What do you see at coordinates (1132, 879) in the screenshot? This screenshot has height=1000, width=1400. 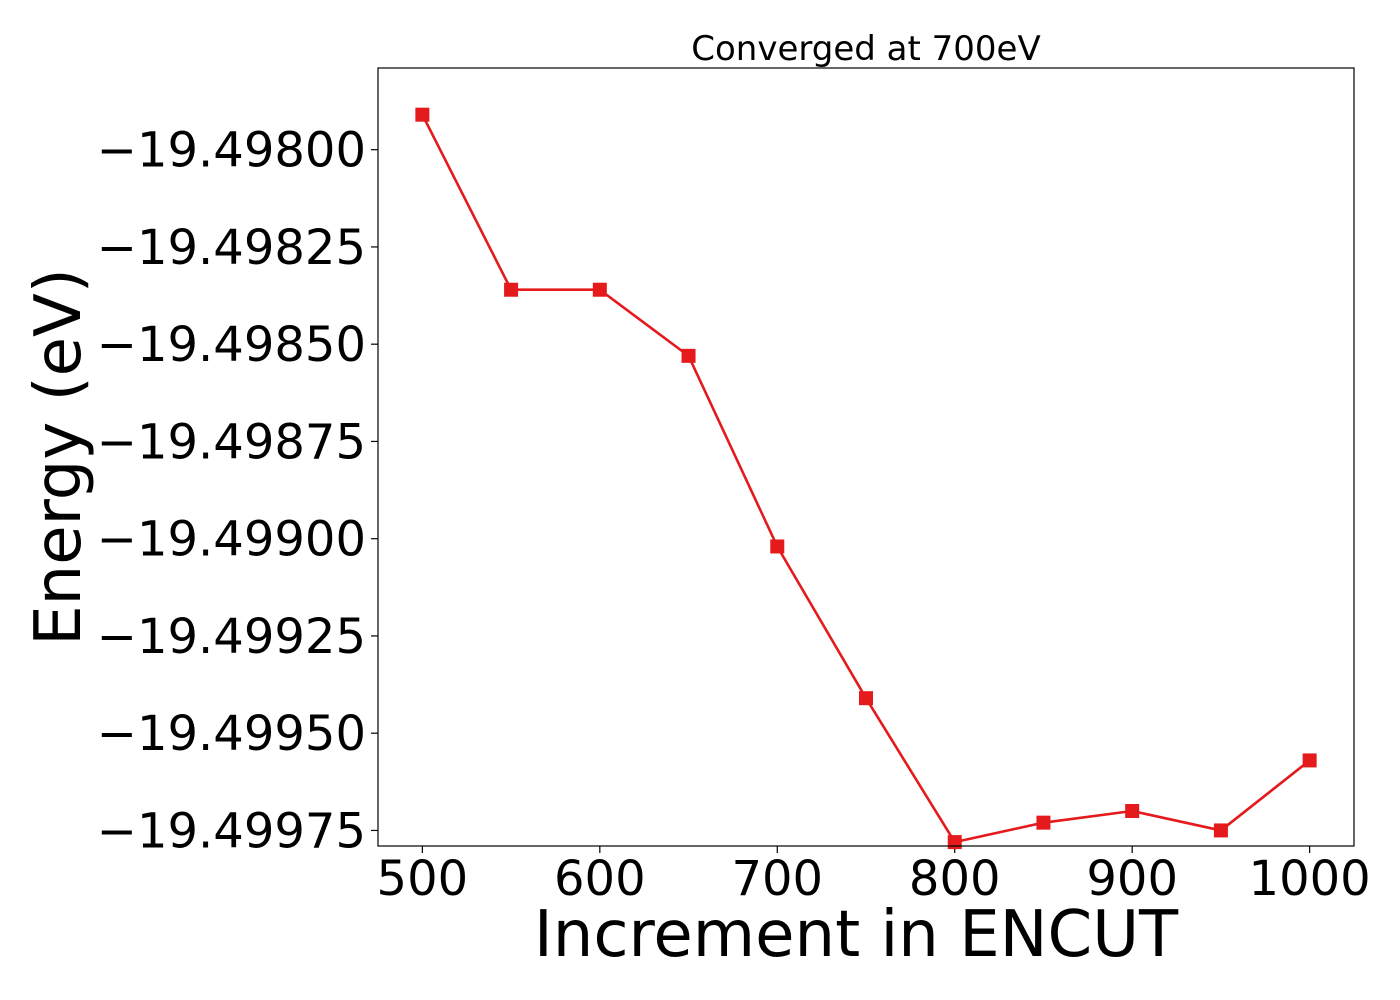 I see `x-tick-label: 900` at bounding box center [1132, 879].